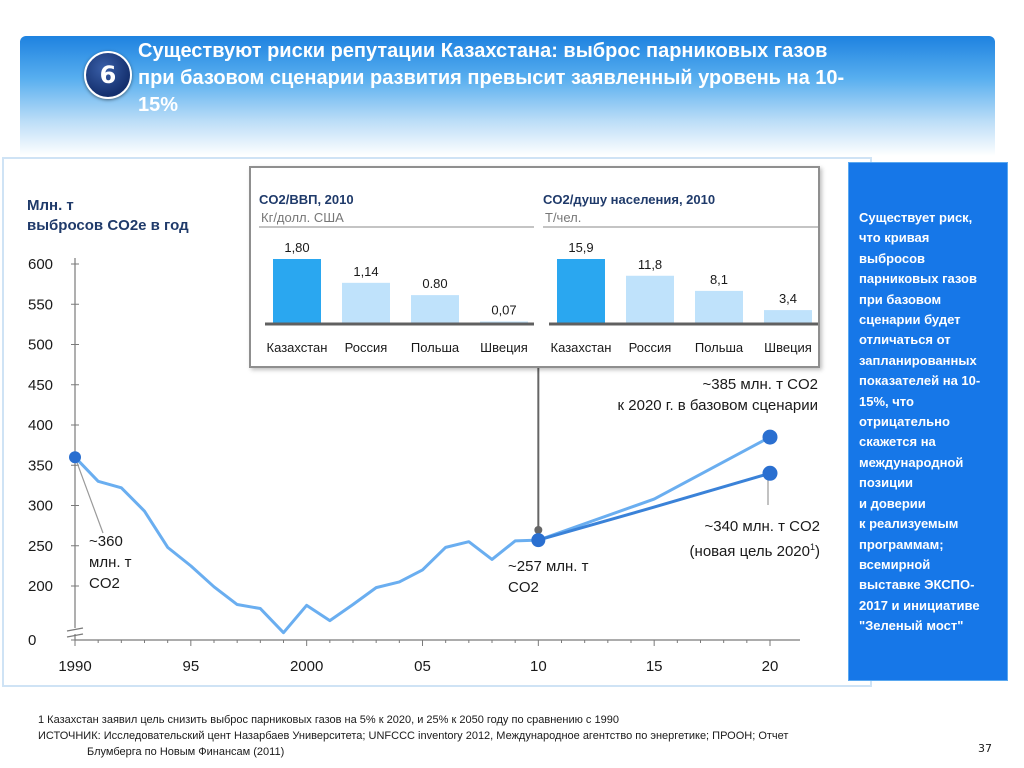  What do you see at coordinates (40, 345) in the screenshot?
I see `y-tick-label: 500` at bounding box center [40, 345].